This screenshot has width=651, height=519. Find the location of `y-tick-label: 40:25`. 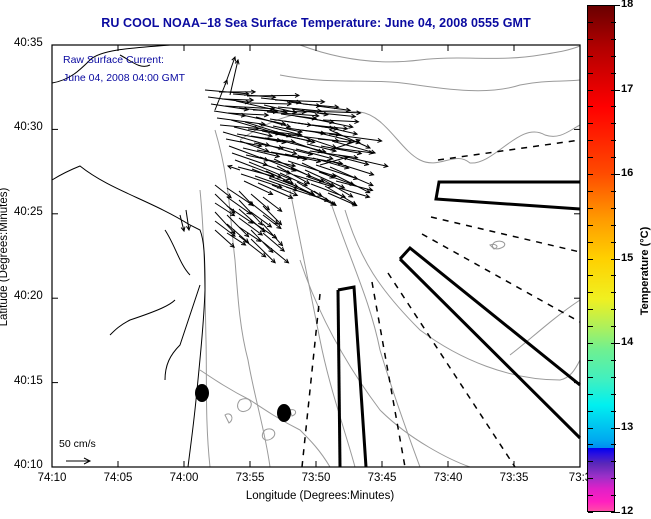

y-tick-label: 40:25 is located at coordinates (28, 211).